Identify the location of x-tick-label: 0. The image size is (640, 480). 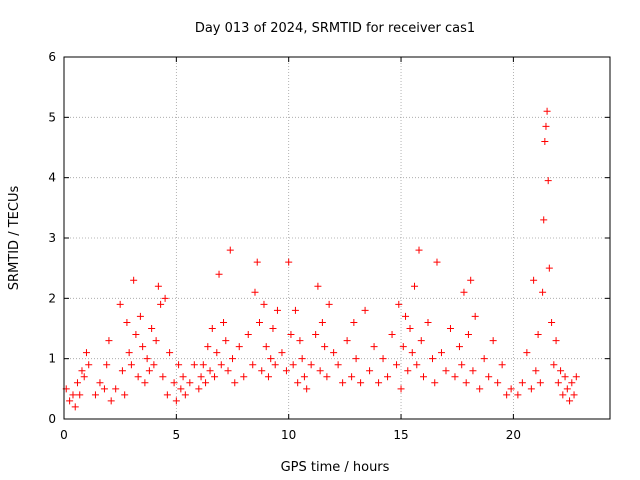
(64, 435).